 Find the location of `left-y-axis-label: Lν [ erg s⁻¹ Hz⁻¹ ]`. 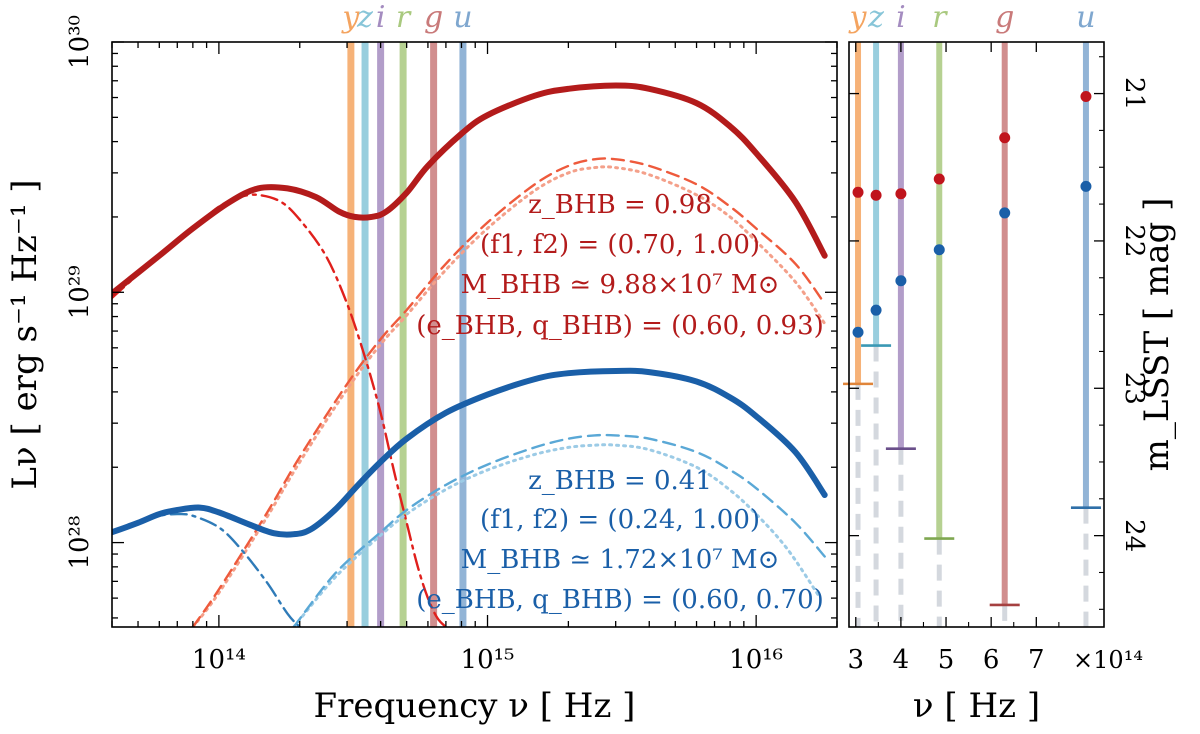

left-y-axis-label: Lν [ erg s⁻¹ Hz⁻¹ ] is located at coordinates (25, 334).